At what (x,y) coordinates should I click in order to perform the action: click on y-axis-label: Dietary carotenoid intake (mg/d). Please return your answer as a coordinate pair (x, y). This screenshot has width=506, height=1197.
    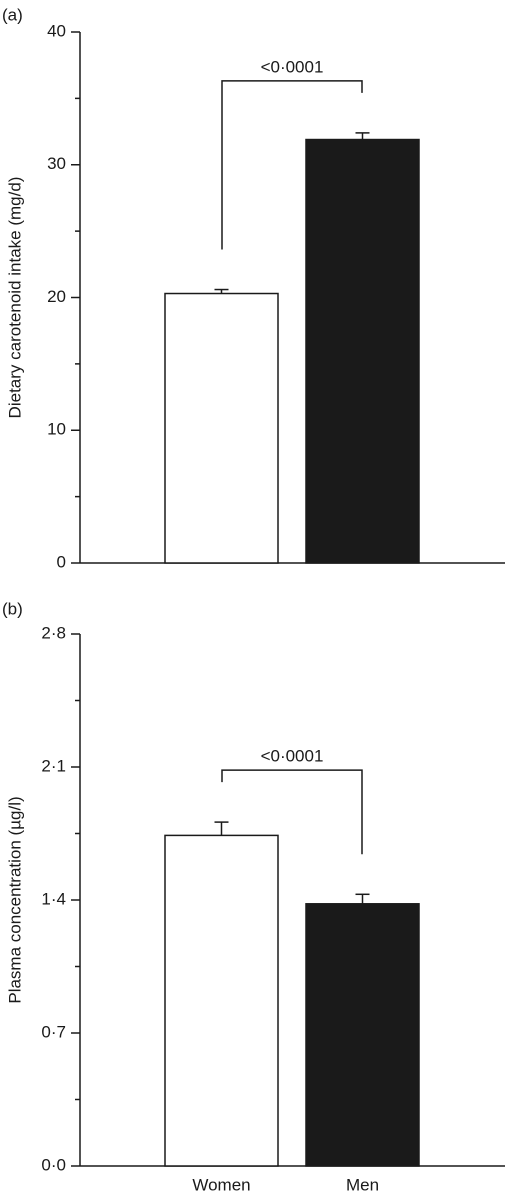
    Looking at the image, I should click on (14, 298).